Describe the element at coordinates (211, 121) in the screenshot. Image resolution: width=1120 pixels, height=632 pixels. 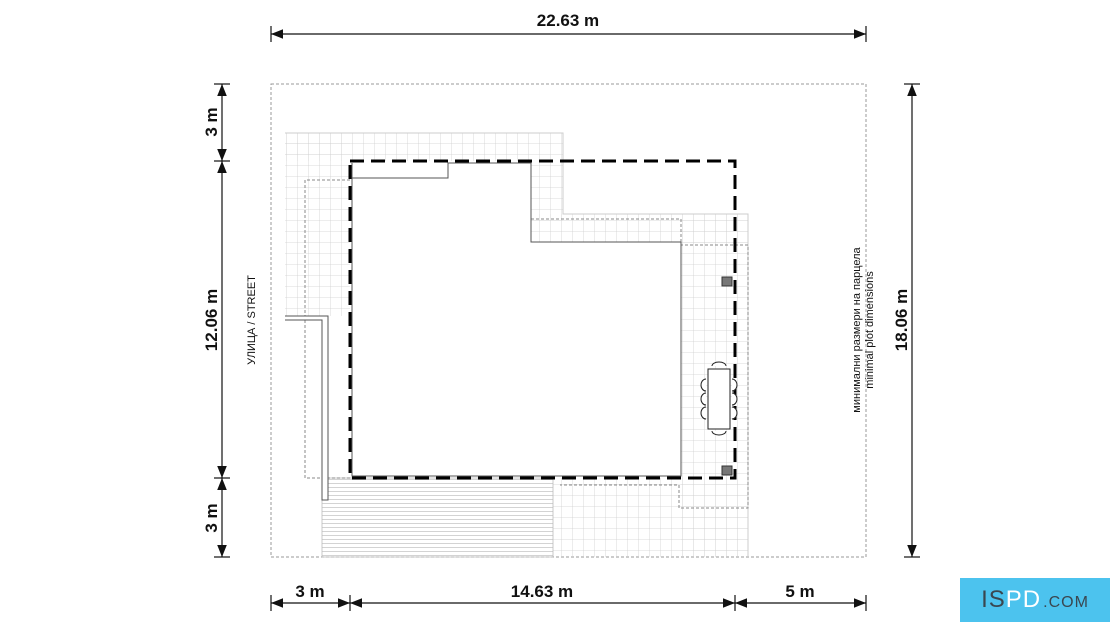
I see `dim-left-front: 3 m` at that location.